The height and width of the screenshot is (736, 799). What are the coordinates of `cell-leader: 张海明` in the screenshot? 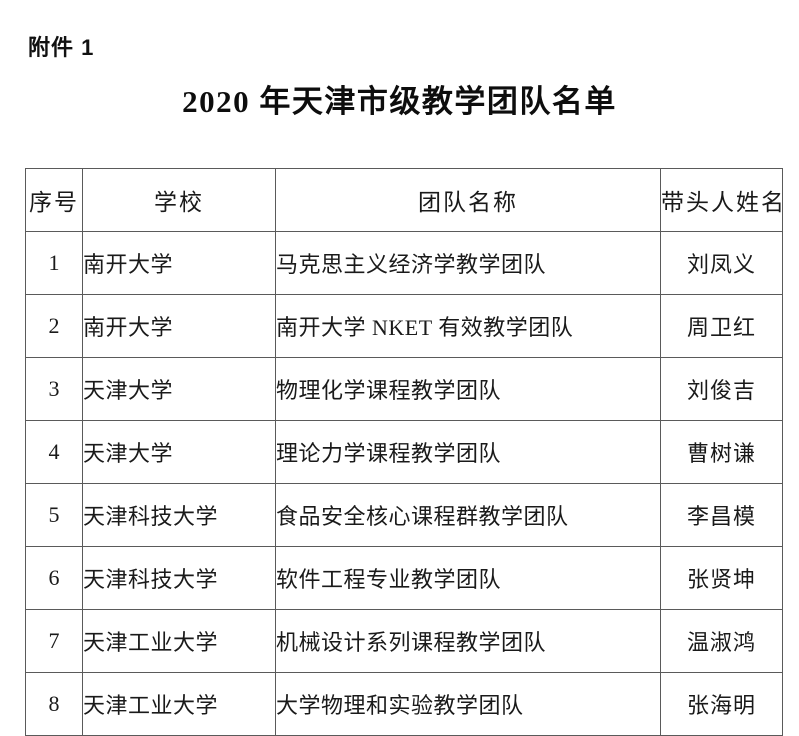 It's located at (721, 704).